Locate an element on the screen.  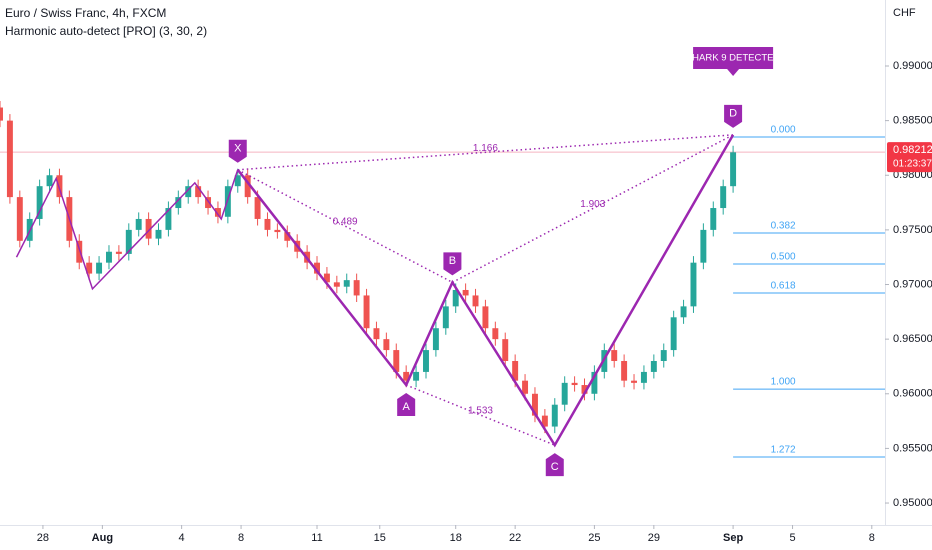
x-tick-label: 28 is located at coordinates (43, 538).